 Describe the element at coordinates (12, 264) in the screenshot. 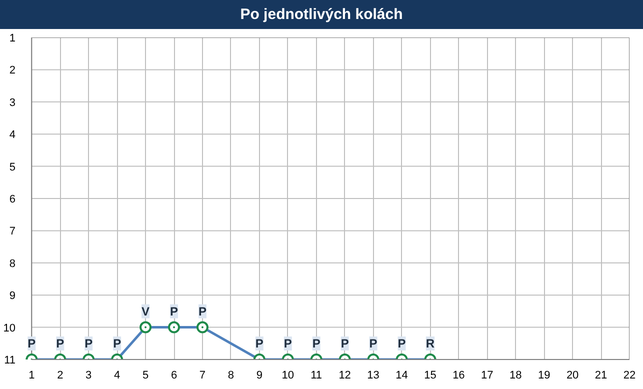

I see `y-tick-label: 8` at that location.